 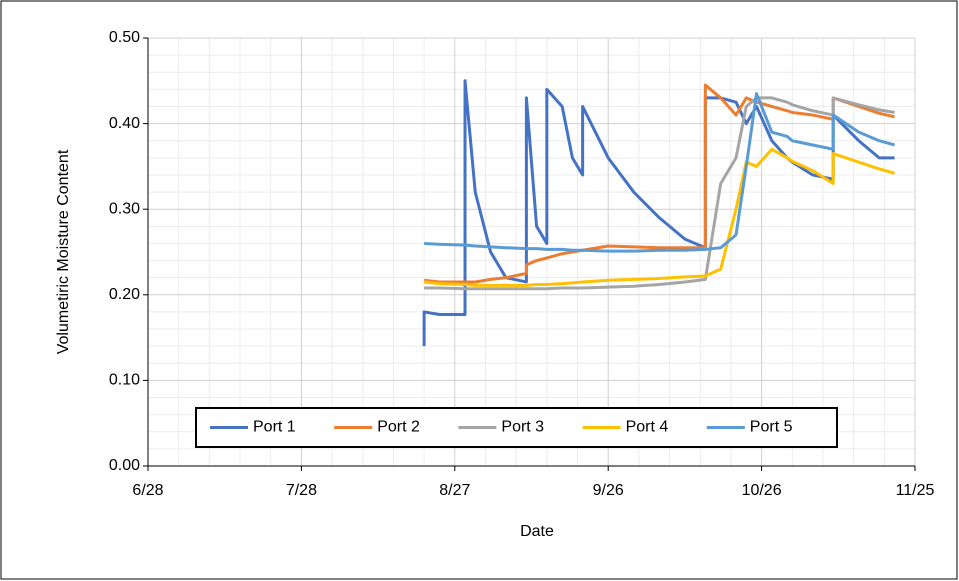 I want to click on x-axis-title: Date, so click(x=537, y=531).